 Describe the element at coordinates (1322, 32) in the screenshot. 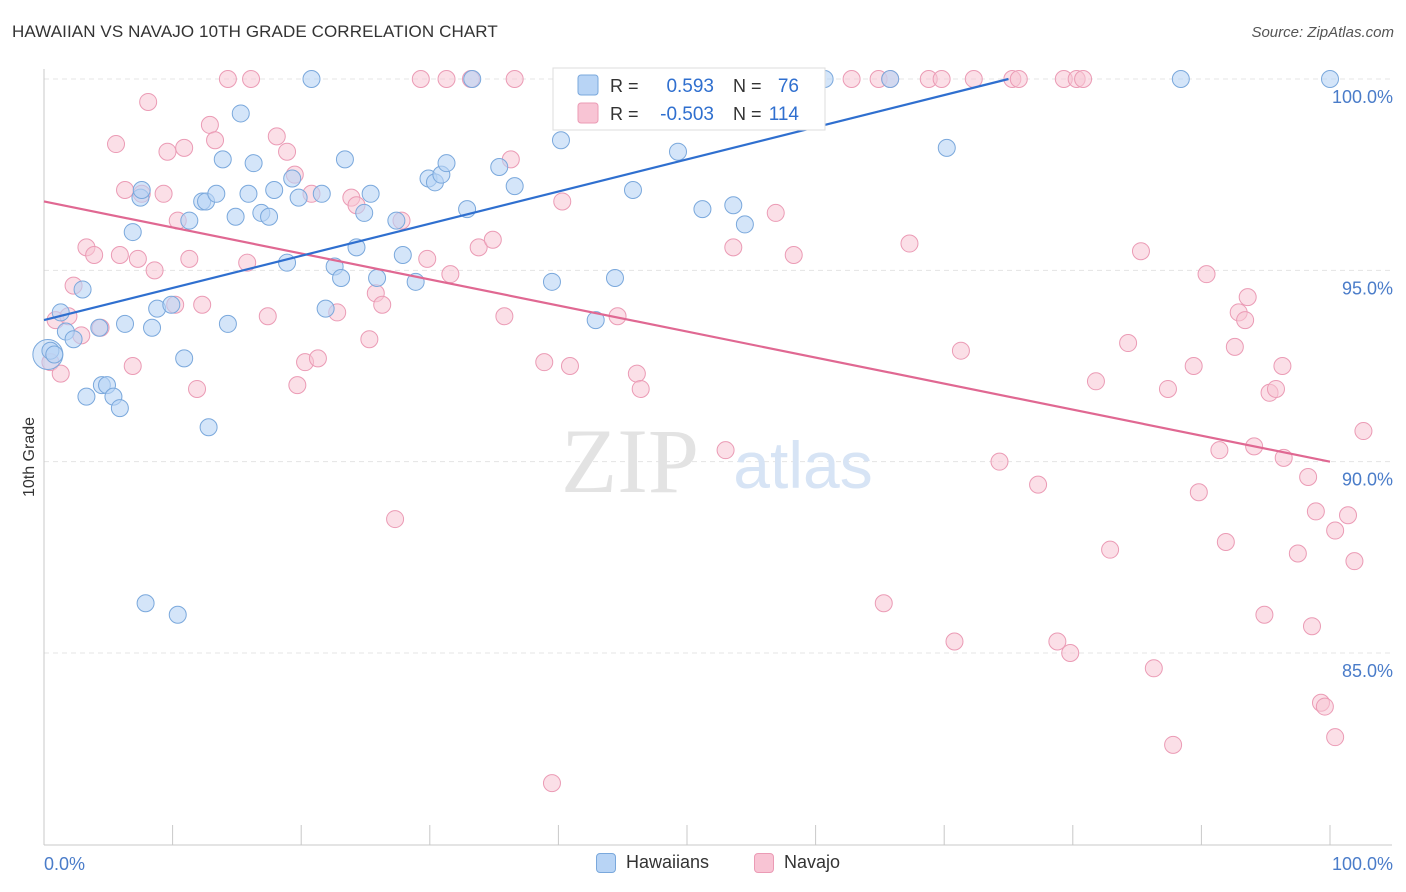

I see `source-credit: Source: ZipAtlas.com` at that location.